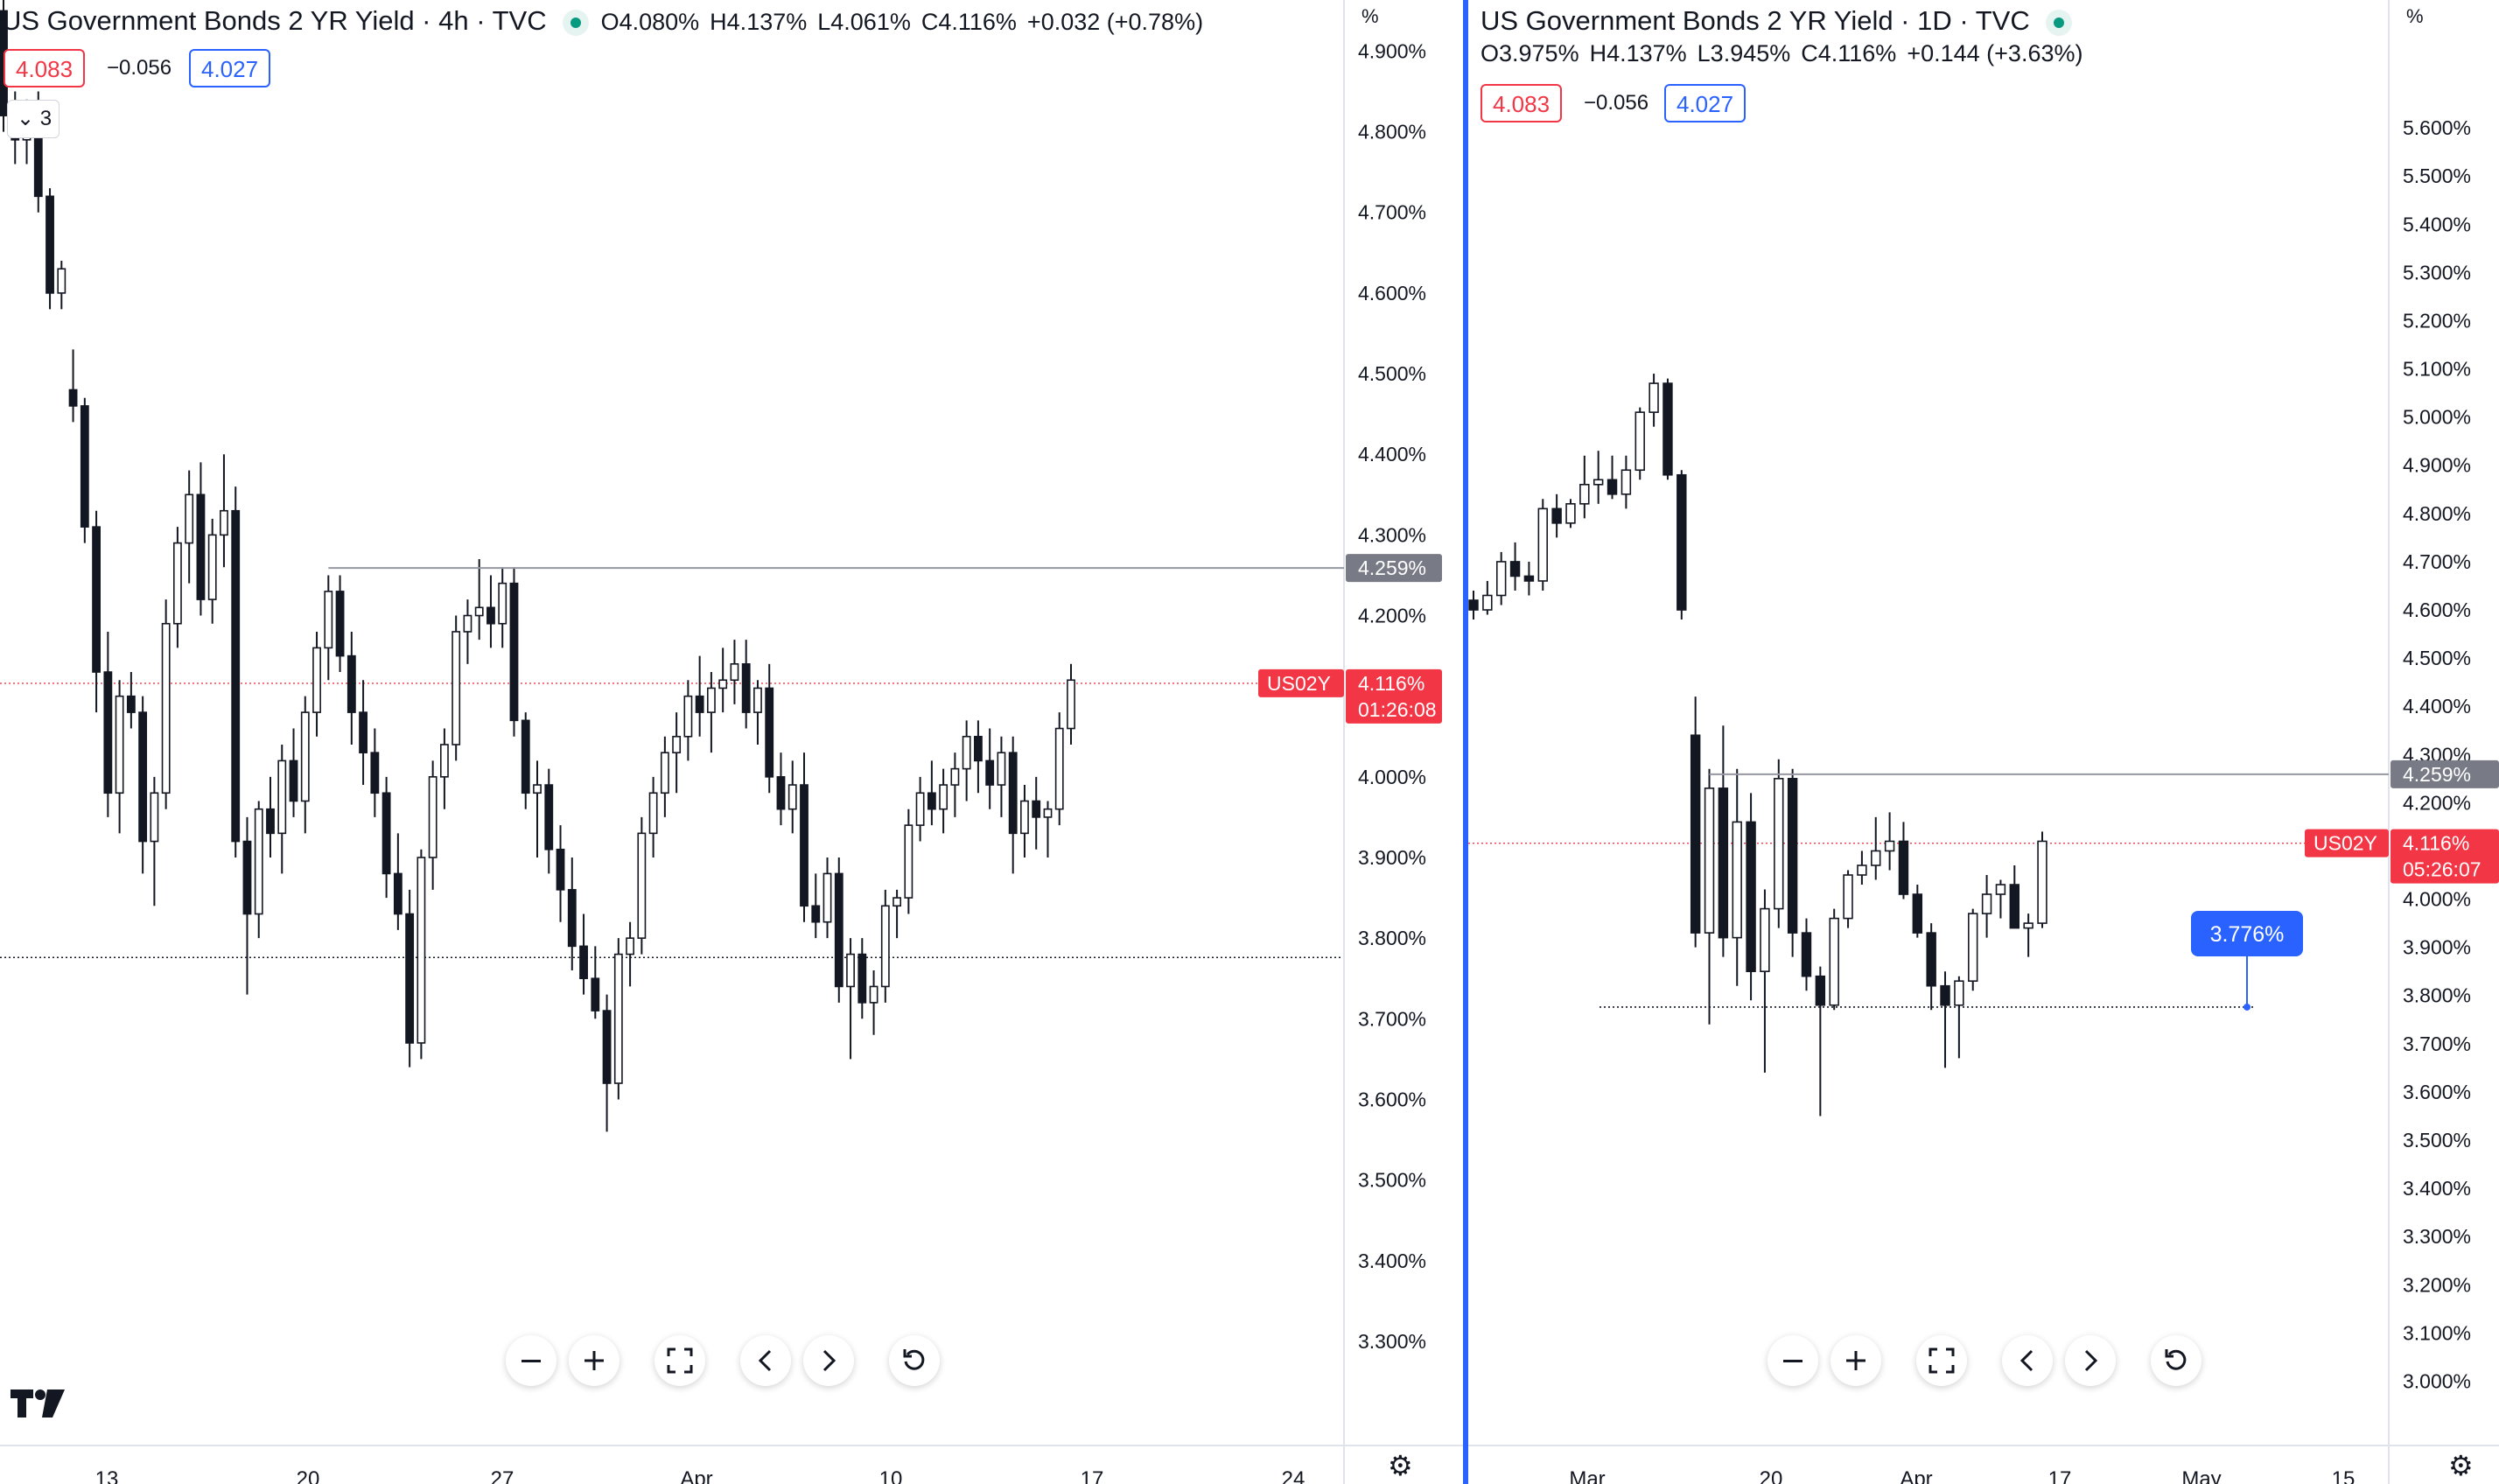 This screenshot has width=2499, height=1484. What do you see at coordinates (1849, 53) in the screenshot?
I see `ohlc-close: C4.116%` at bounding box center [1849, 53].